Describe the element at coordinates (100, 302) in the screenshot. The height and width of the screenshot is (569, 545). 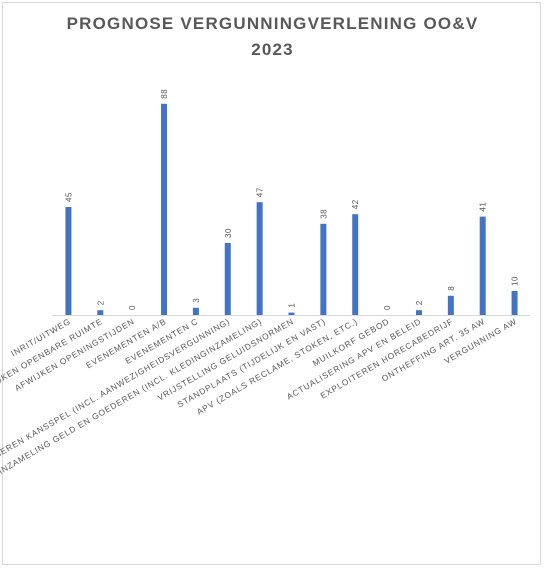
I see `data-label-2: 2` at that location.